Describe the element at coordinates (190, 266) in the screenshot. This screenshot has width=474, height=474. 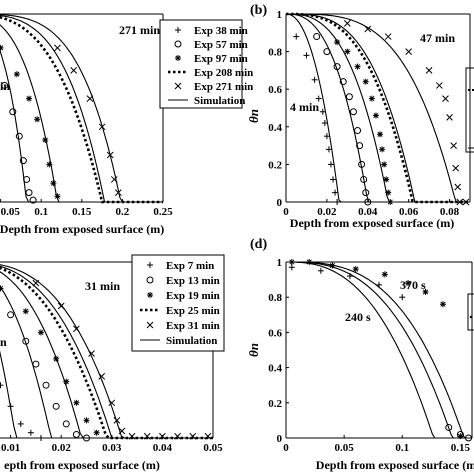
I see `legend-label: Exp 7 min` at that location.